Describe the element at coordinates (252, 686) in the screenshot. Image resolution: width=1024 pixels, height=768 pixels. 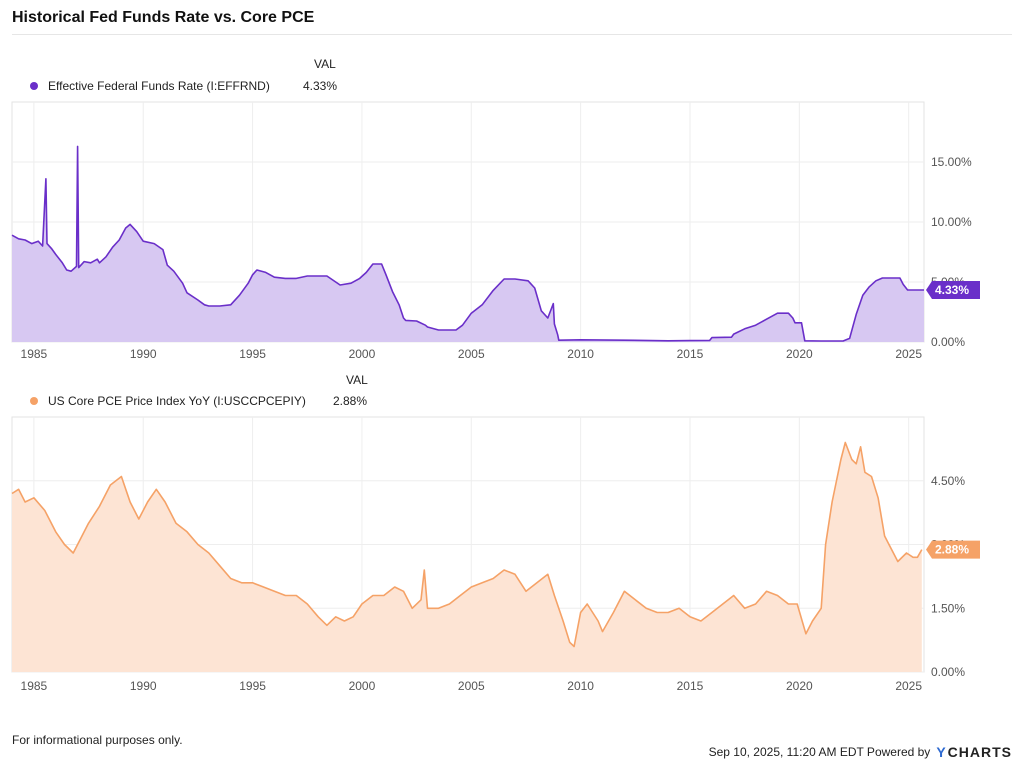
I see `x-tick-label-pce: 1995` at that location.